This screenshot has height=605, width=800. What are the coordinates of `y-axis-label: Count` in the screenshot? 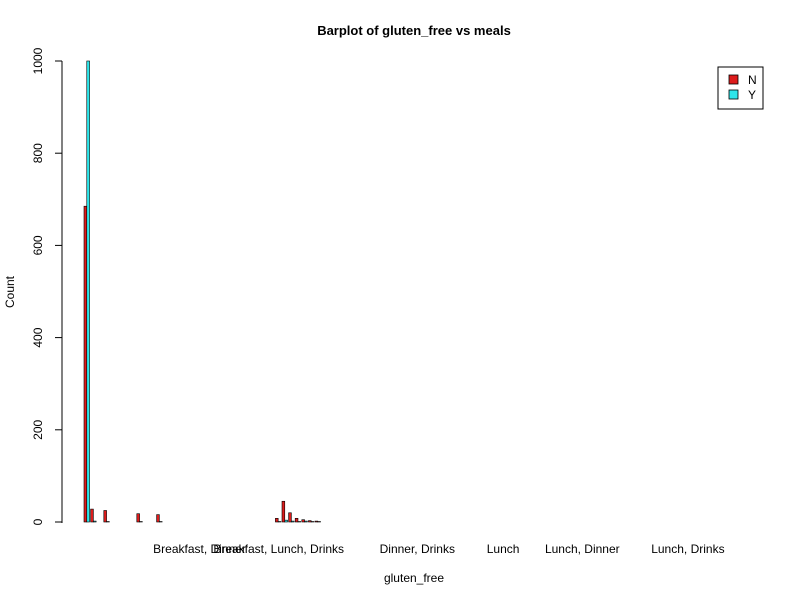 It's located at (10, 291).